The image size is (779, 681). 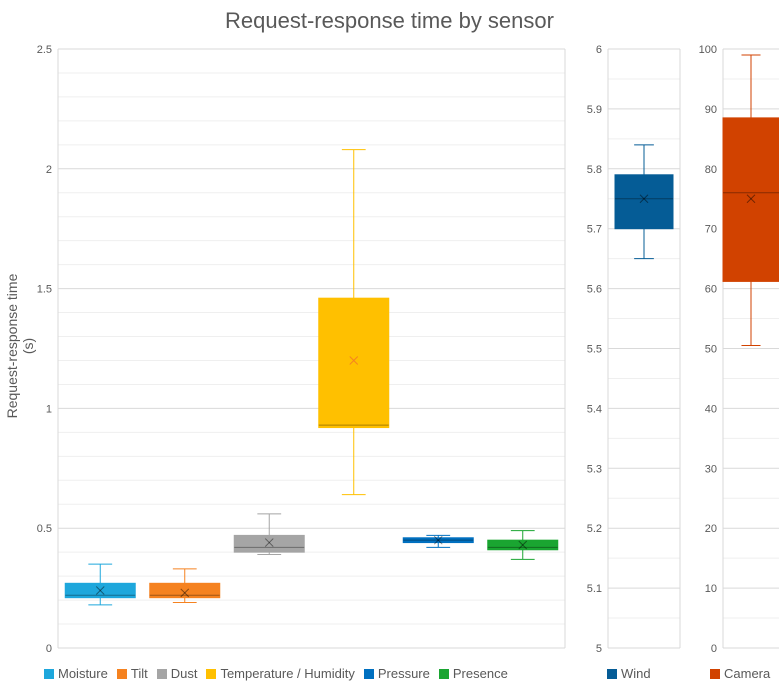 I want to click on y-tick-label: 5.7, so click(x=594, y=230).